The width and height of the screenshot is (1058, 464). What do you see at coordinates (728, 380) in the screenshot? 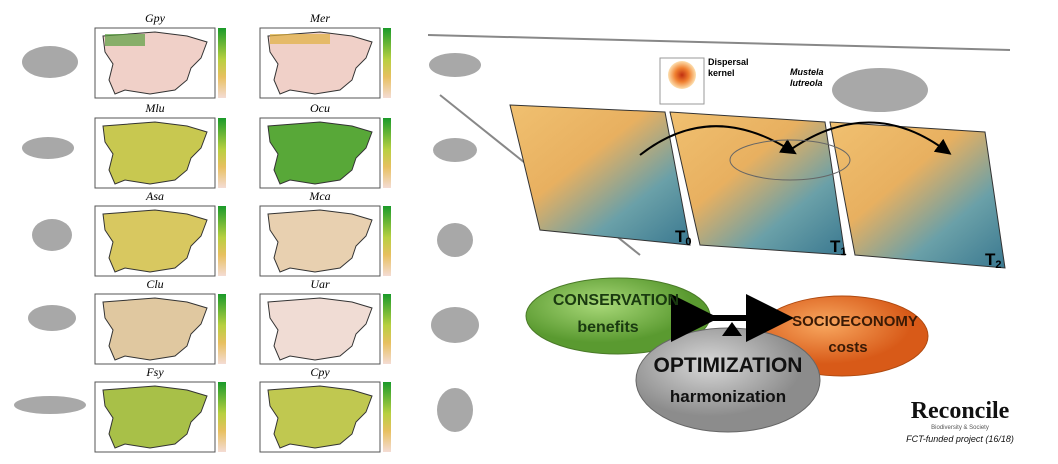
I see `optimization-ellipse` at bounding box center [728, 380].